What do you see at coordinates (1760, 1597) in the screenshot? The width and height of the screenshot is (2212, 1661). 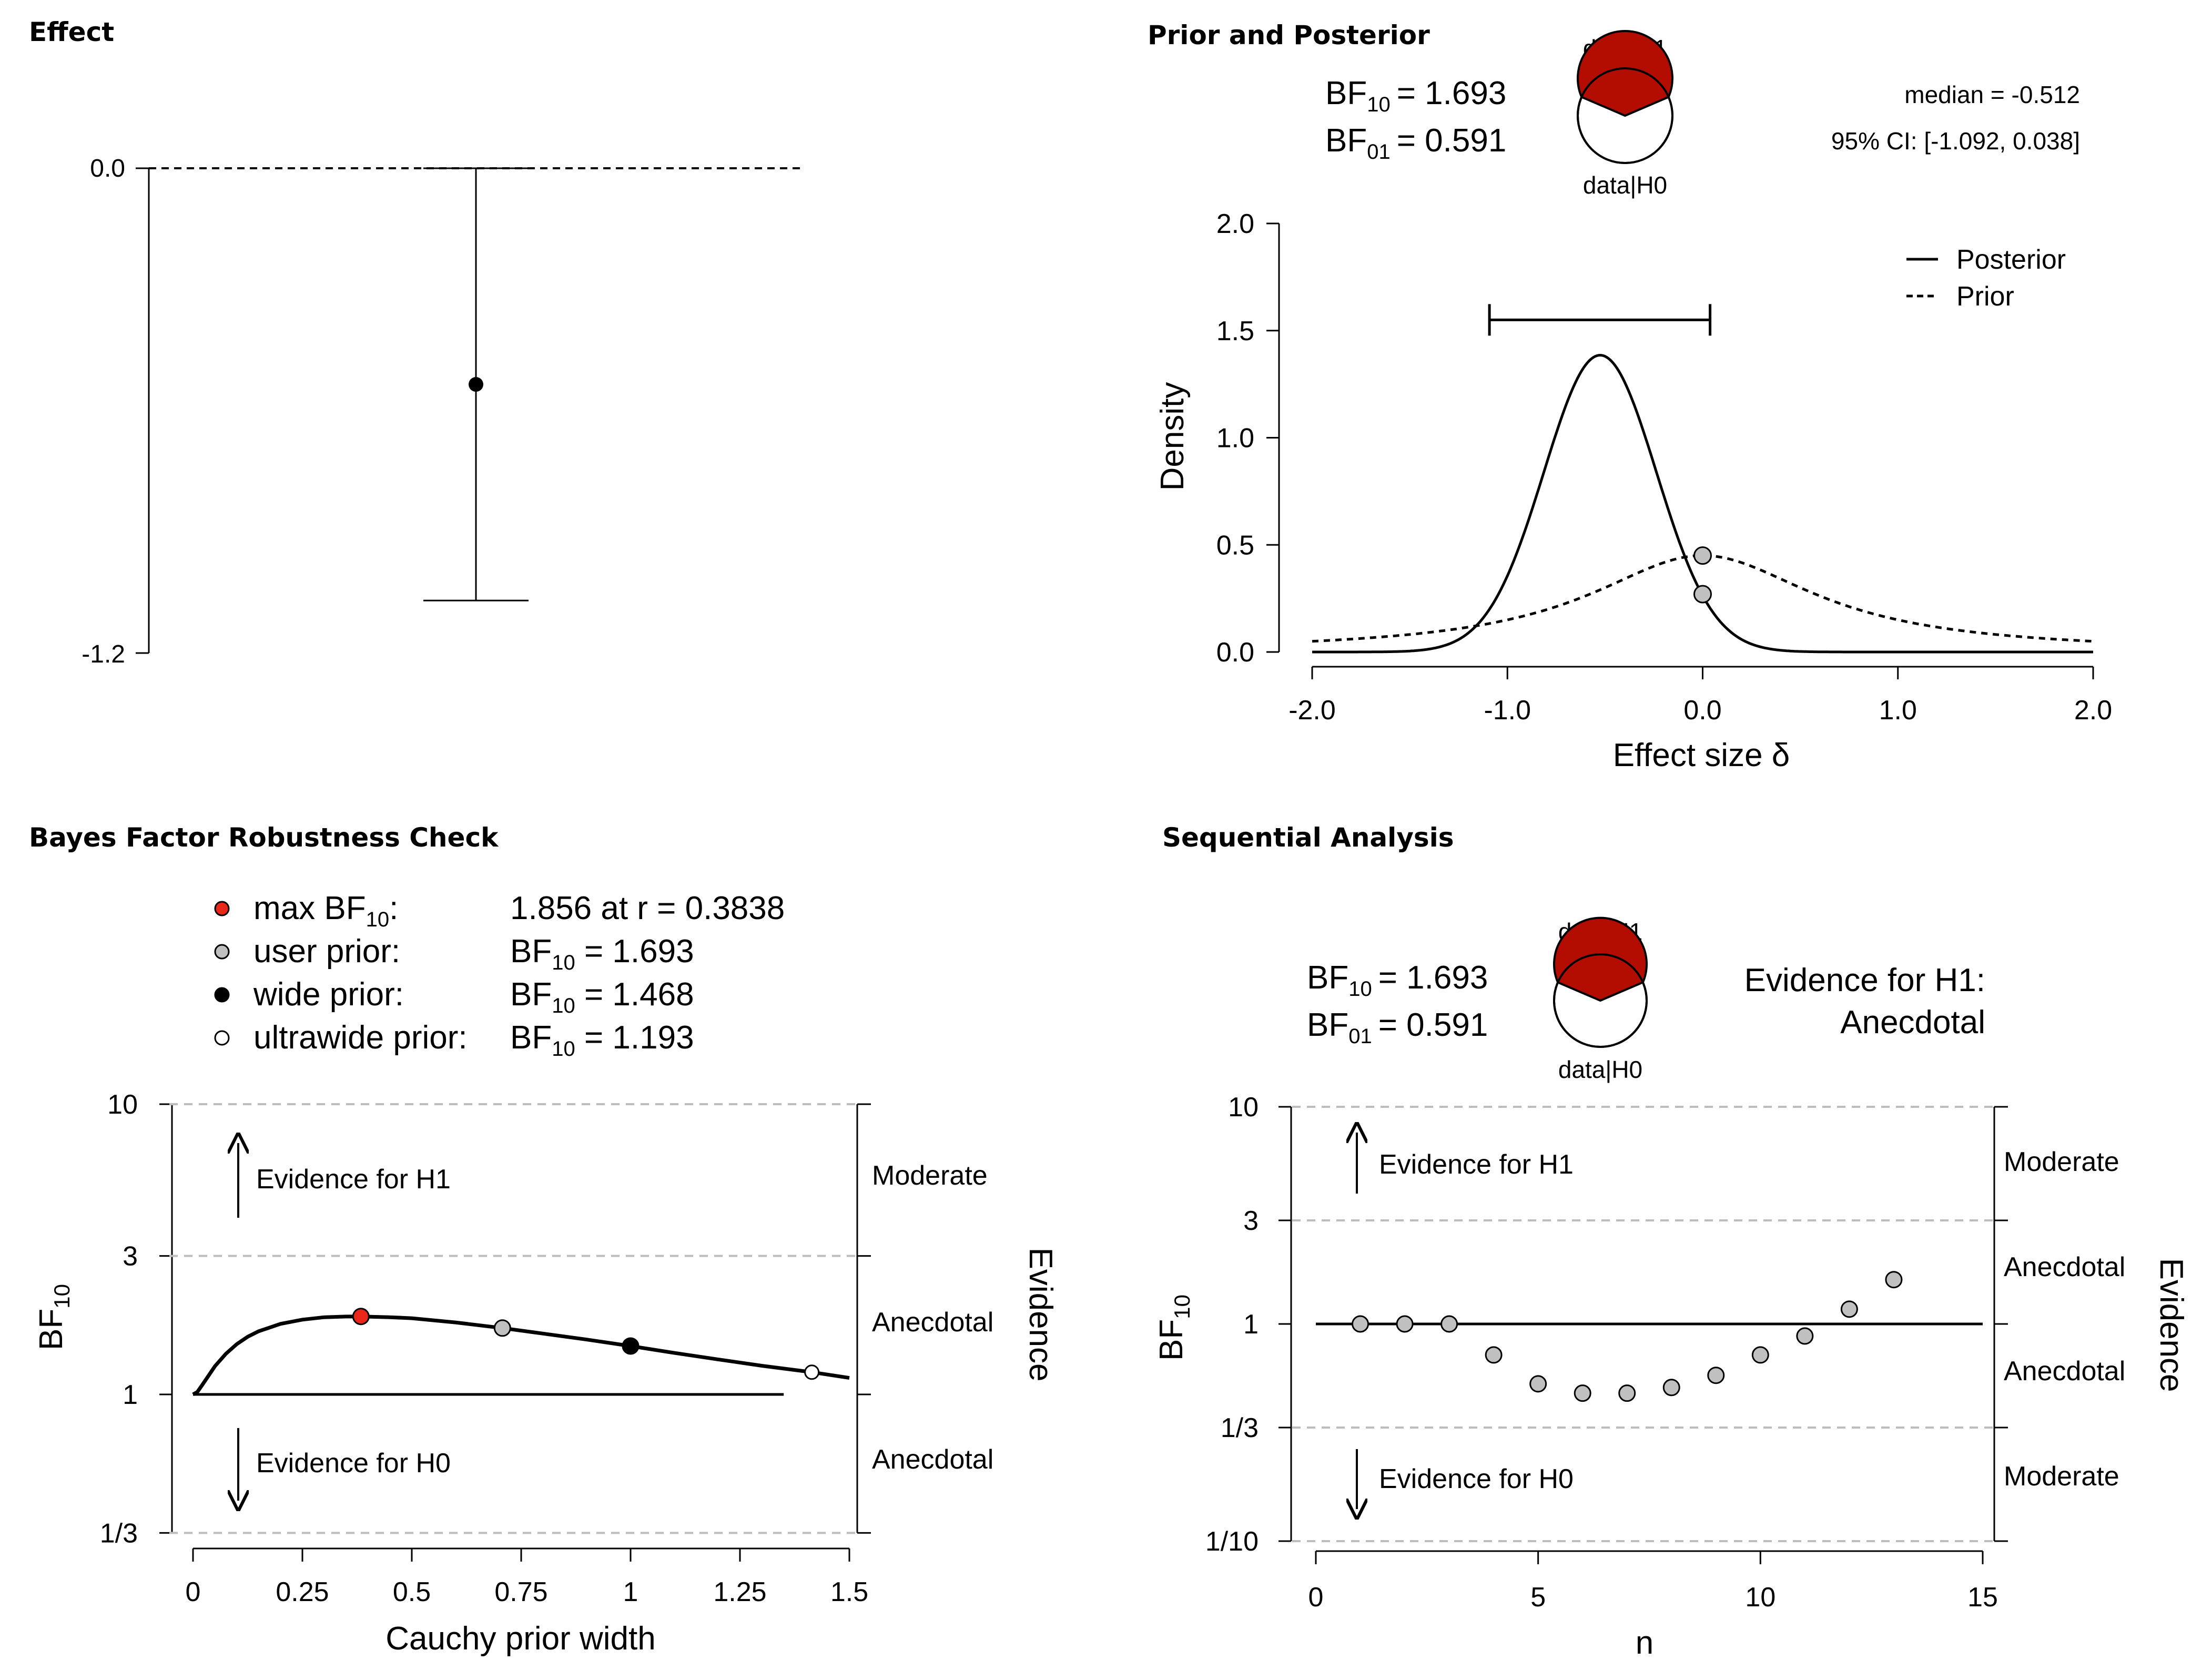 I see `seq-x-tick-label: 10` at bounding box center [1760, 1597].